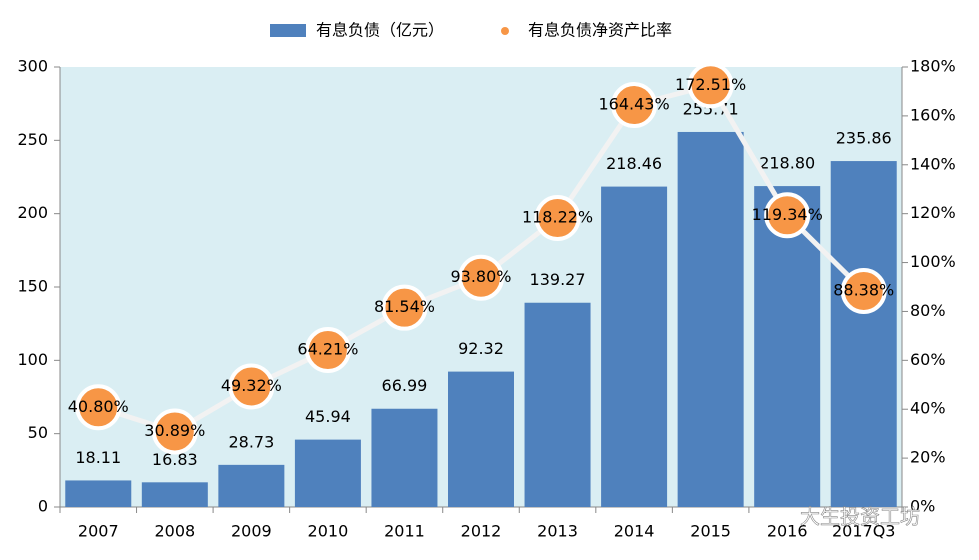  I want to click on y2-tick-label: 120%, so click(933, 212).